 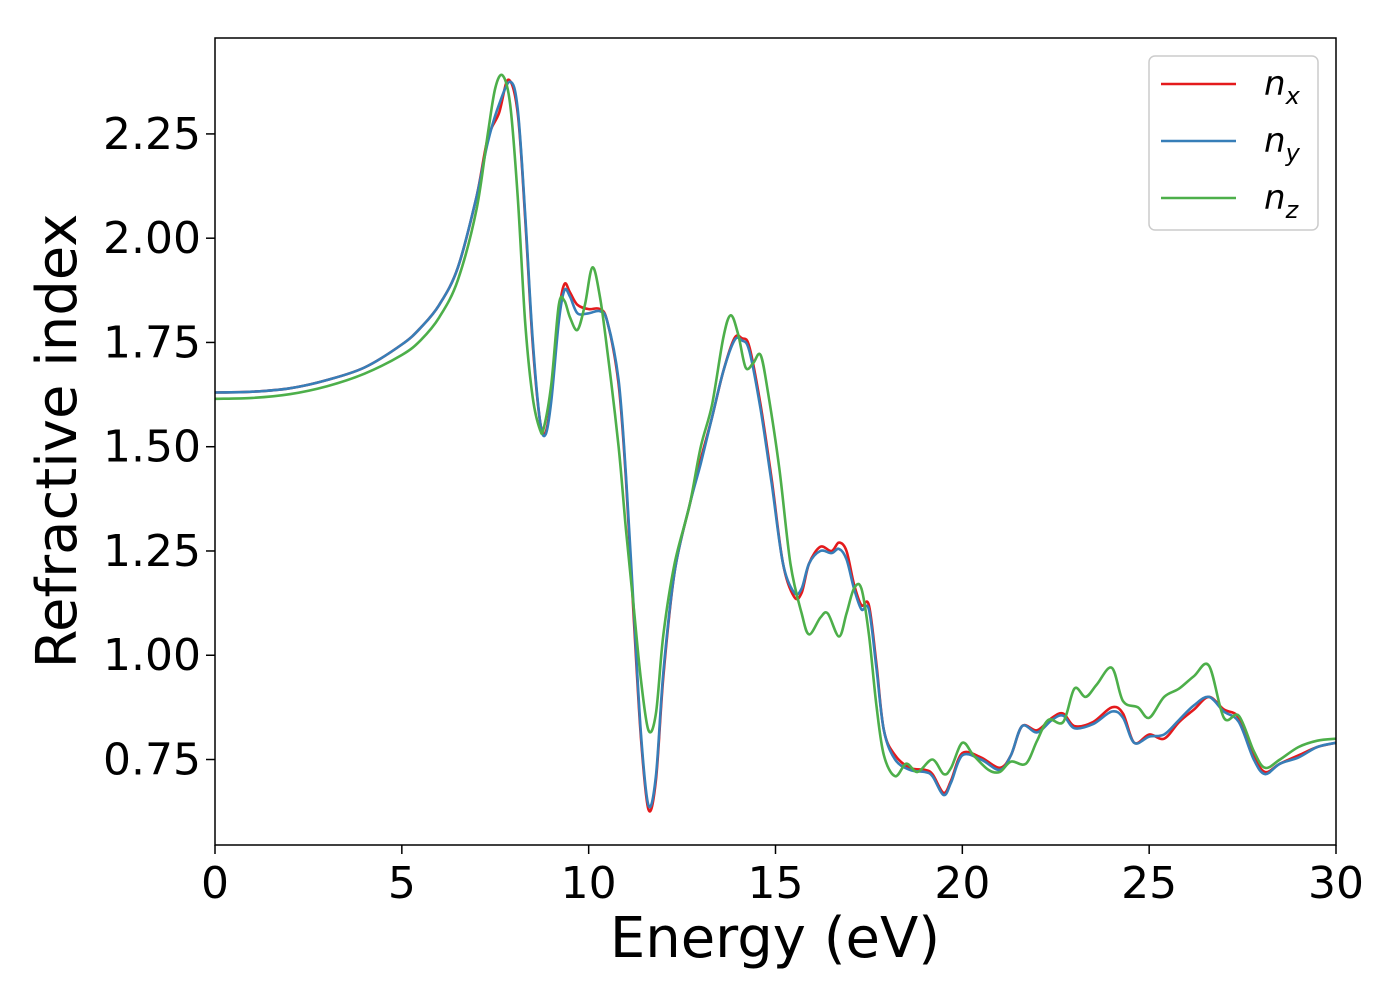 What do you see at coordinates (775, 938) in the screenshot?
I see `x-axis-title: Energy (eV)` at bounding box center [775, 938].